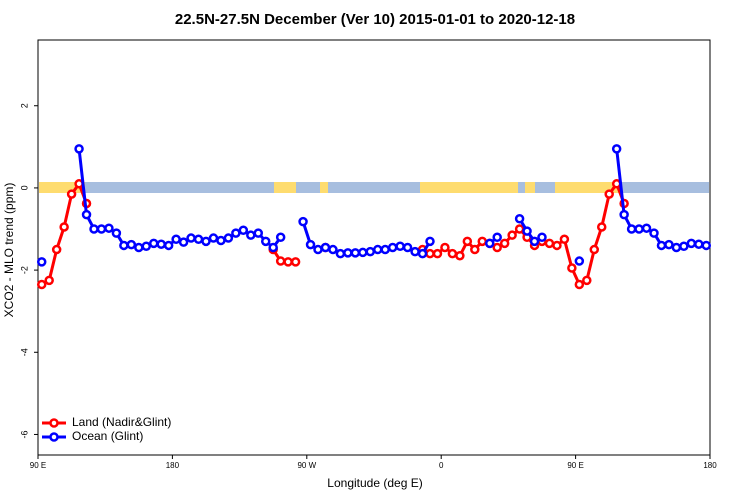  I want to click on y-tick-label: -6, so click(24, 434).